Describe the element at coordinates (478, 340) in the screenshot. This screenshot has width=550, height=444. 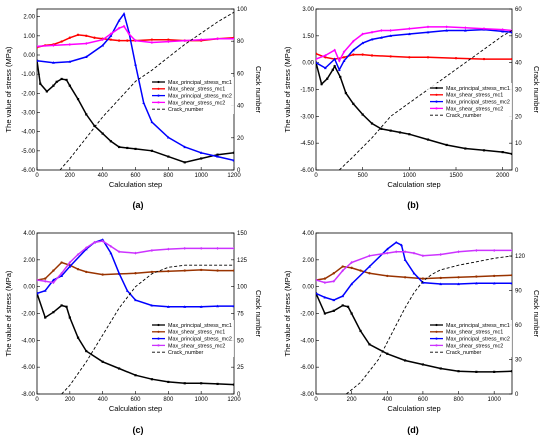
I see `legend-entry: Max_principal_stress_mc2` at that location.